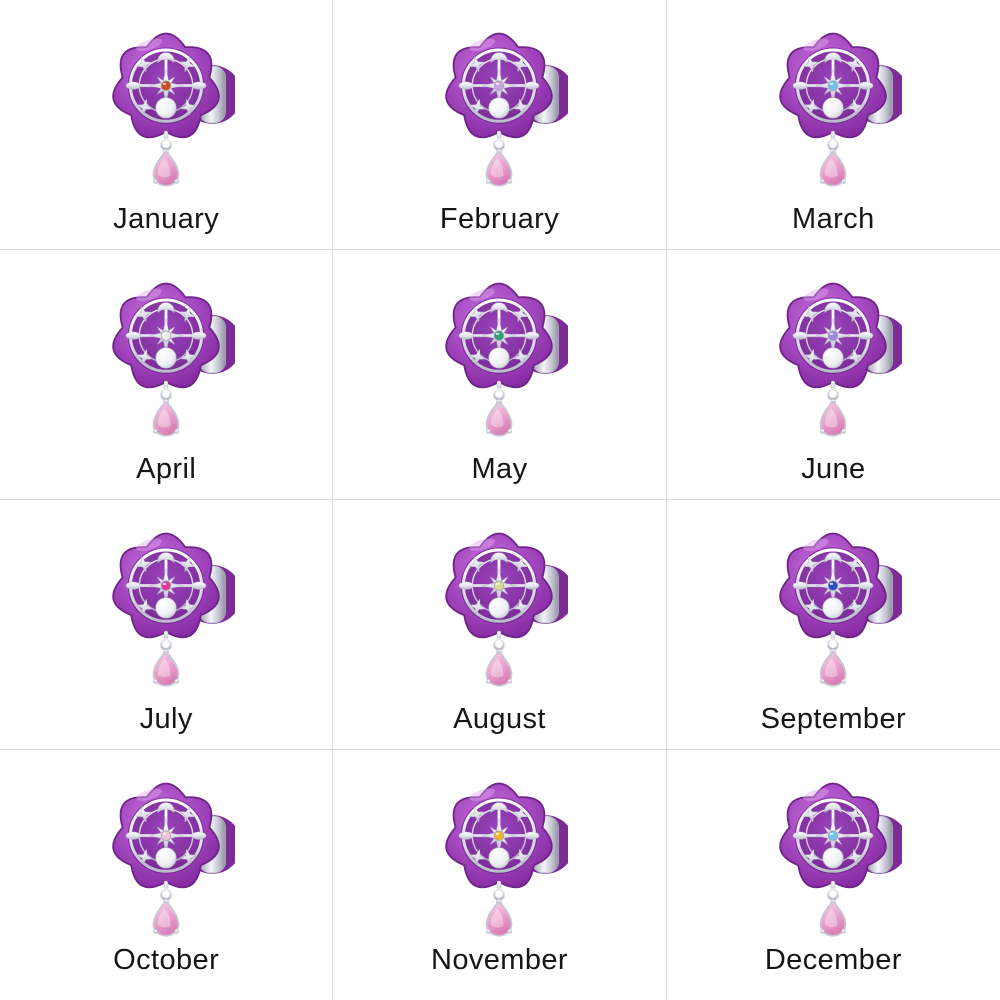 This screenshot has width=1000, height=1000. I want to click on month-cell-march: March, so click(833, 125).